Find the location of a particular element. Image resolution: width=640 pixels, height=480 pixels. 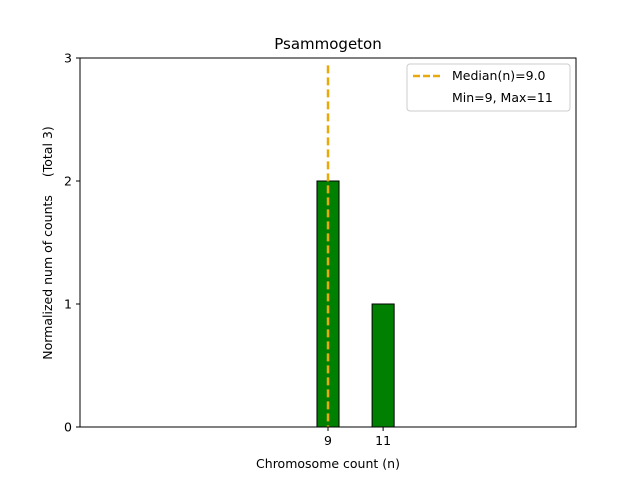

y-axis-label-main: Normalized num of counts is located at coordinates (47, 277).